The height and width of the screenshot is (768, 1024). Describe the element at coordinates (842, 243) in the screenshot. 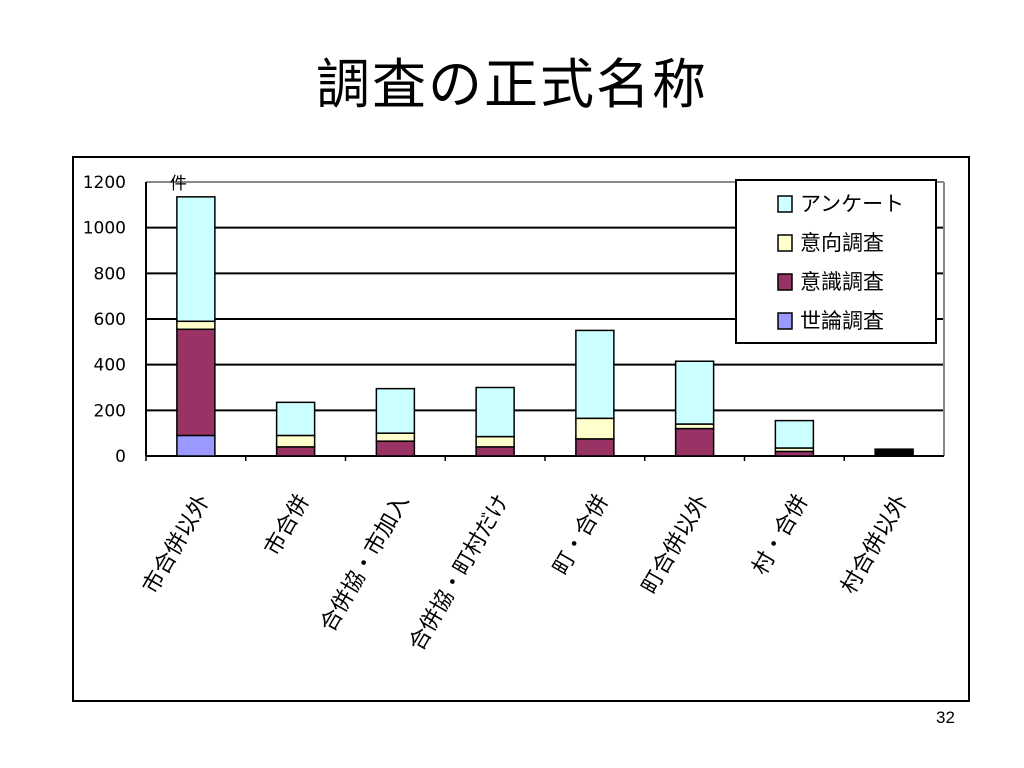

I see `legend-label: 意向調査` at that location.